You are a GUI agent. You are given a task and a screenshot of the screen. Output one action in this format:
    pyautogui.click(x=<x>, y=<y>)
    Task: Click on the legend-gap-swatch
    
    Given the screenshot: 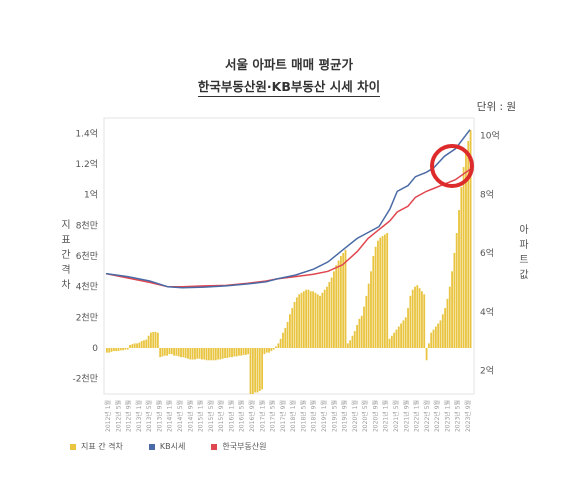 What is the action you would take?
    pyautogui.click(x=73, y=446)
    